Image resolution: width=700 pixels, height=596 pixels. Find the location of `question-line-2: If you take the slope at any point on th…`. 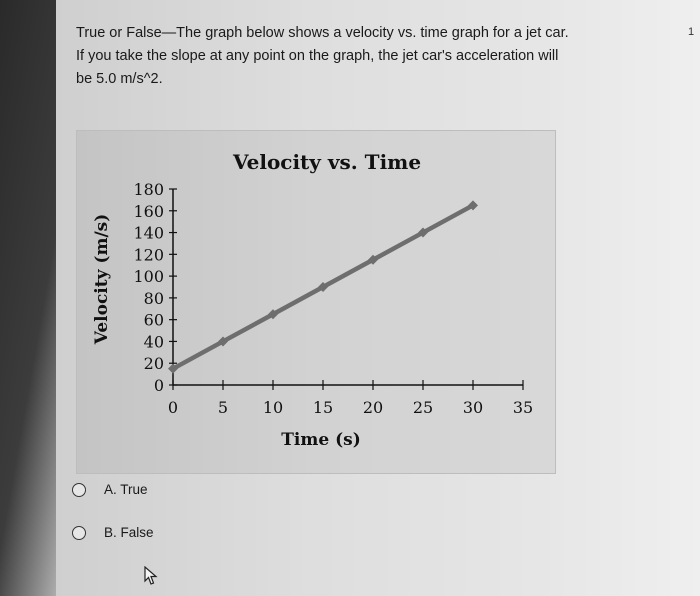

question-line-2: If you take the slope at any point on th… is located at coordinates (317, 56).